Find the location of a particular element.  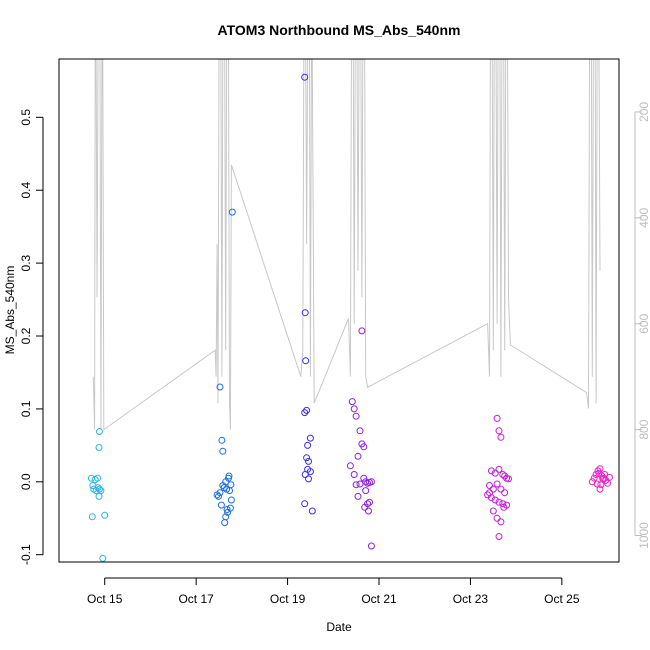

x-tick-label: Oct 15 is located at coordinates (105, 599).